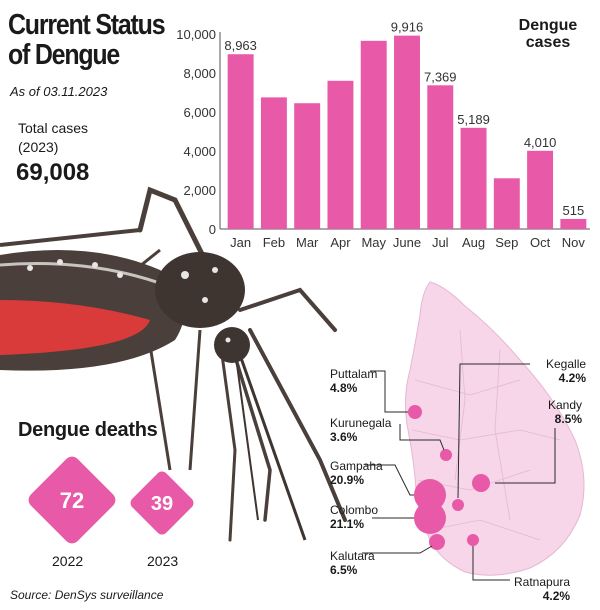 This screenshot has width=600, height=610. What do you see at coordinates (459, 472) in the screenshot?
I see `district-bubbles` at bounding box center [459, 472].